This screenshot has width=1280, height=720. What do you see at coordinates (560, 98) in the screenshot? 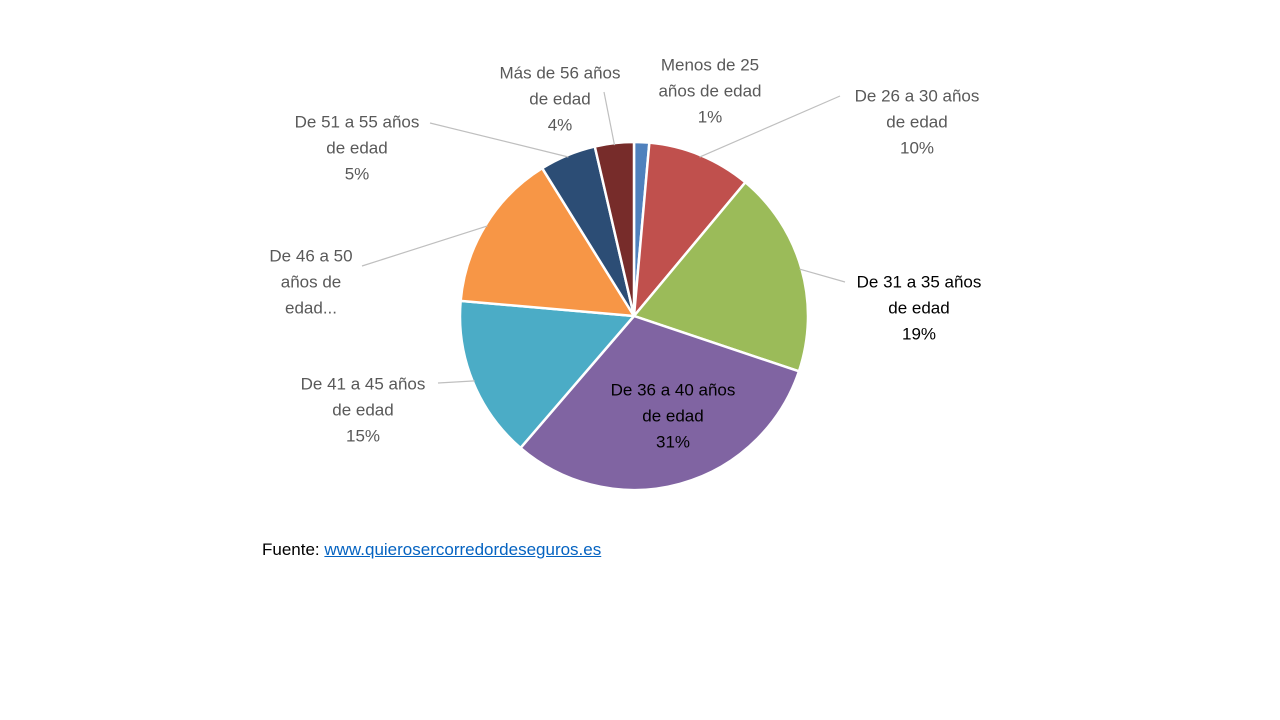
I see `slice-label-8: Más de 56 años de edad 4%` at bounding box center [560, 98].